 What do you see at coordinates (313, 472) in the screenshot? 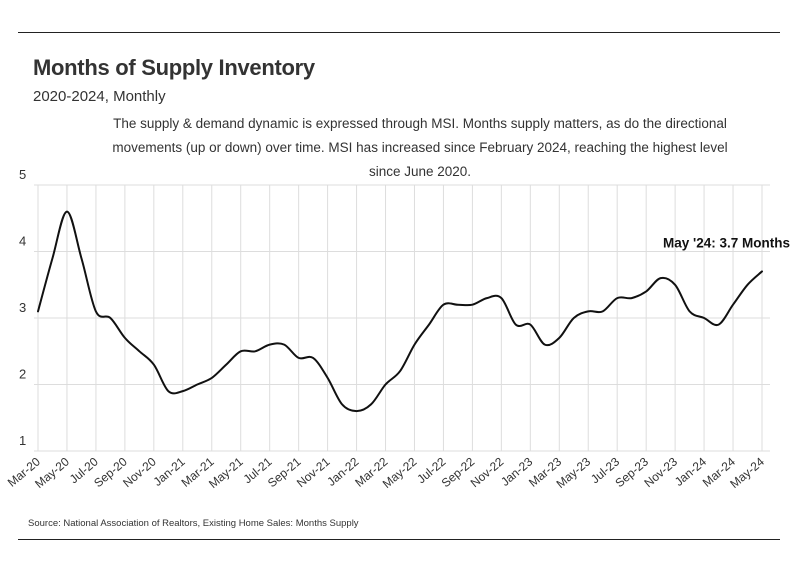
I see `x-tick-label: Nov-21` at bounding box center [313, 472].